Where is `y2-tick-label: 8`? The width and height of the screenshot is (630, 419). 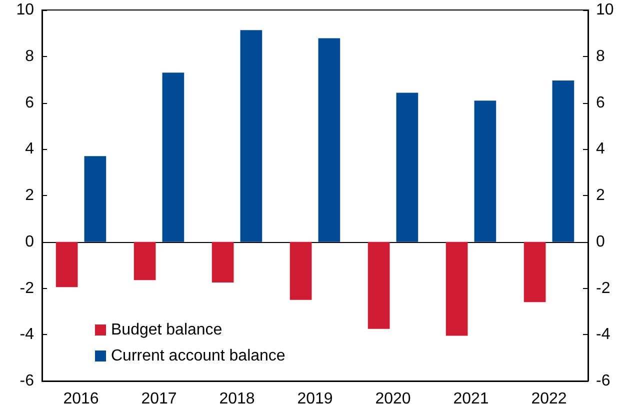
y2-tick-label: 8 is located at coordinates (600, 56).